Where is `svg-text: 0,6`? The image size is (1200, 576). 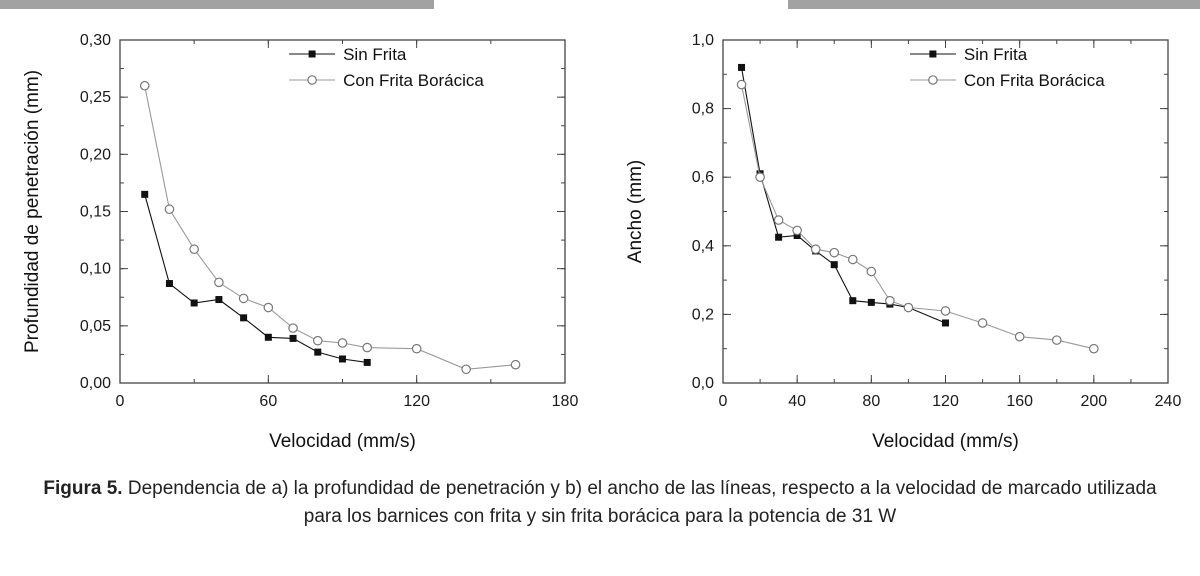
svg-text: 0,6 is located at coordinates (703, 177).